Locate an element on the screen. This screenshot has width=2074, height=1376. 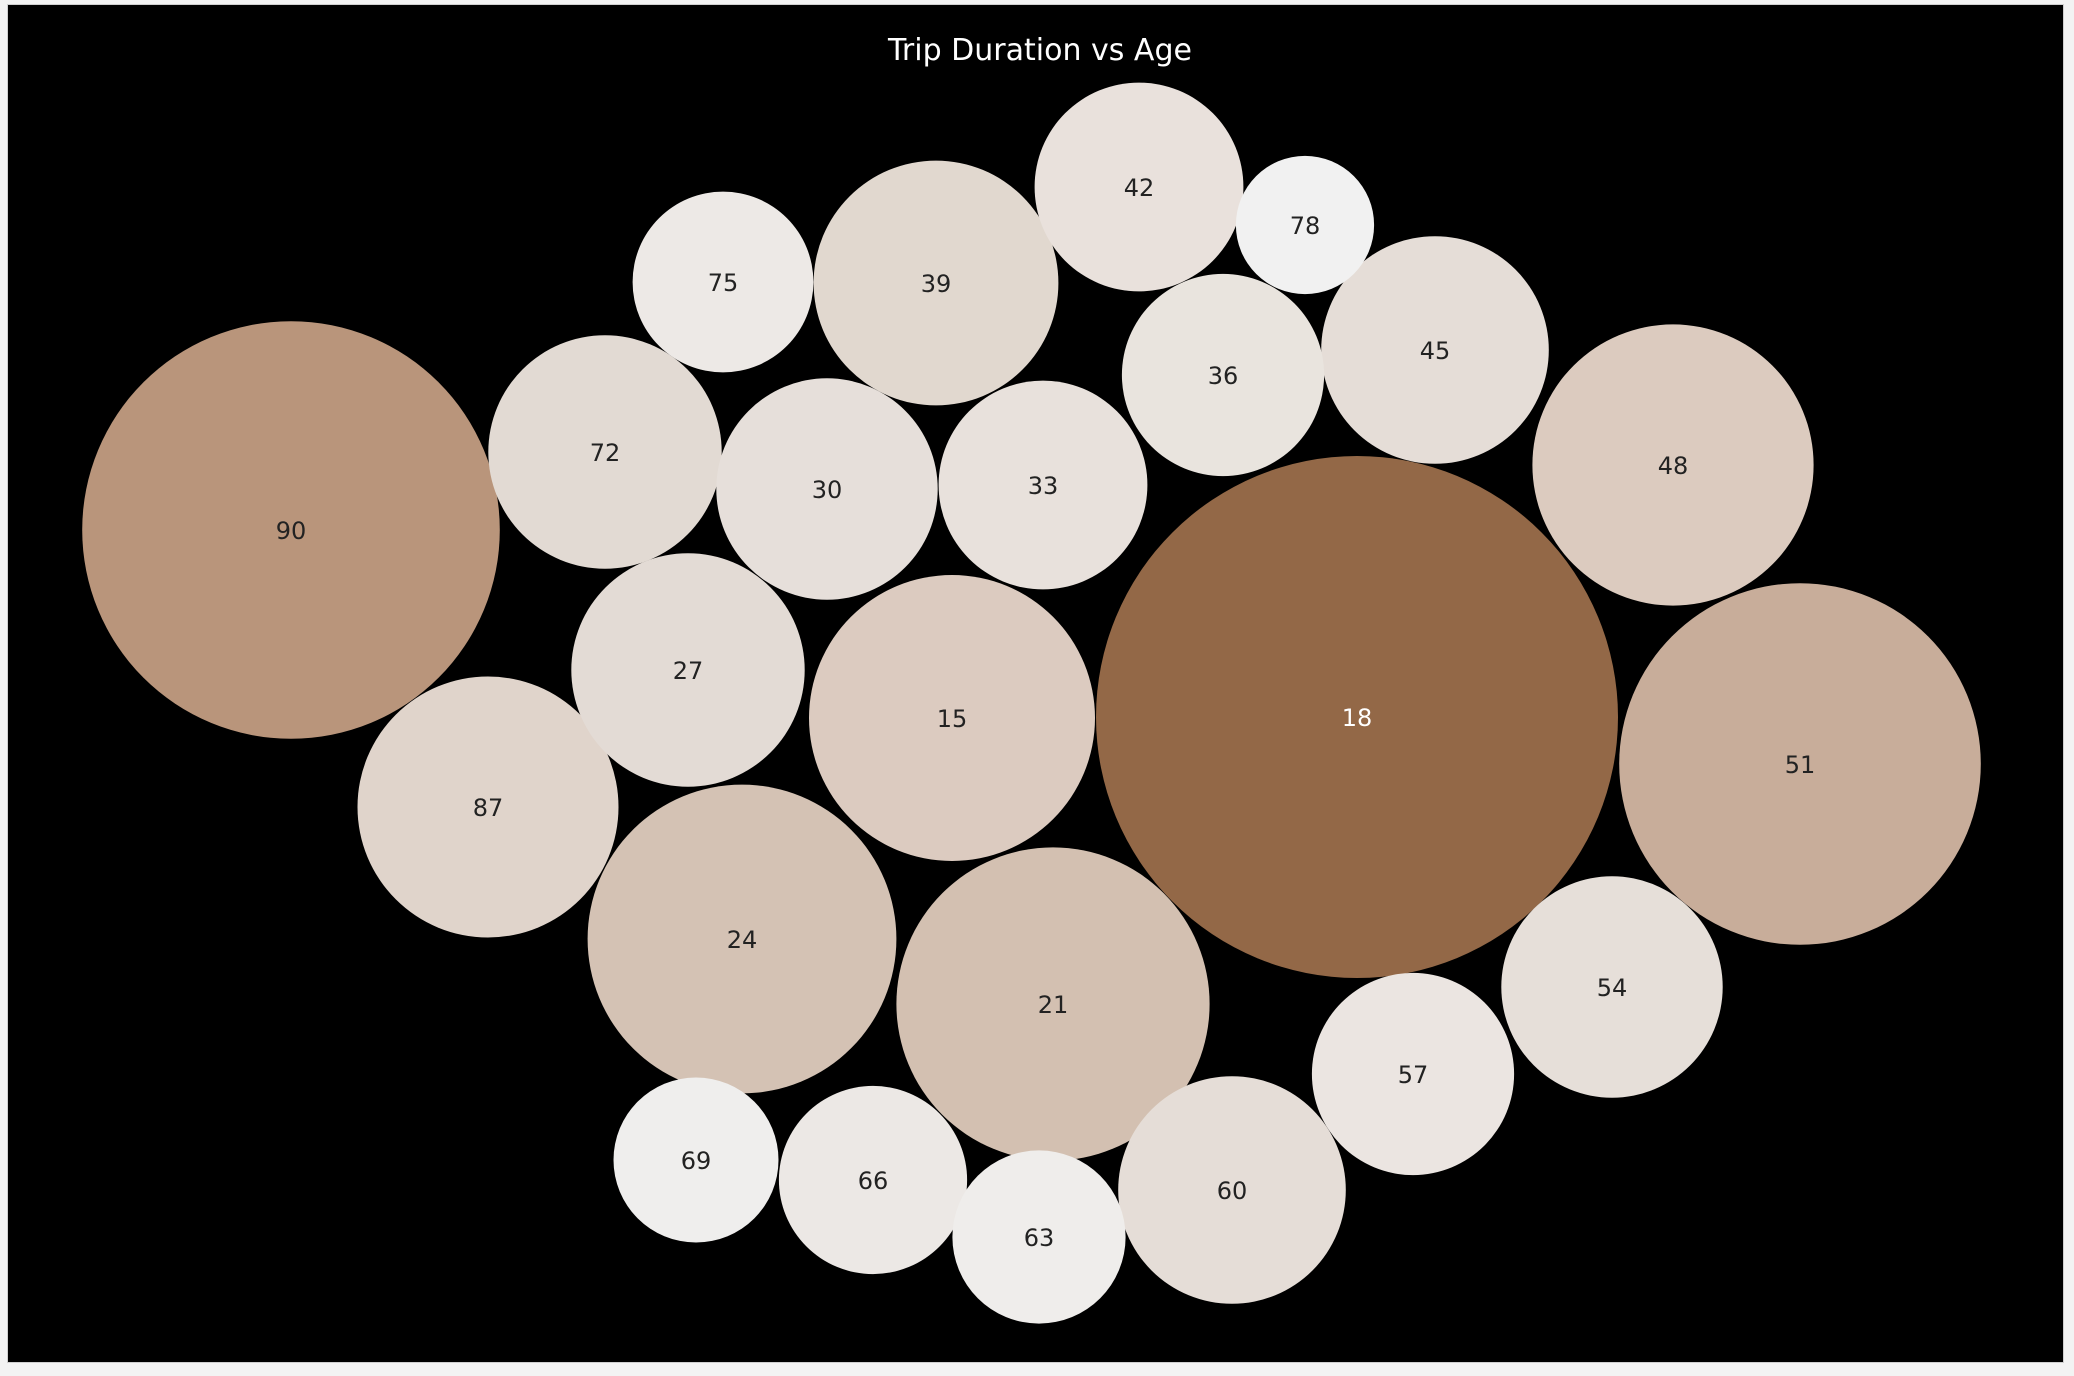
bubble-label: 27 is located at coordinates (688, 671).